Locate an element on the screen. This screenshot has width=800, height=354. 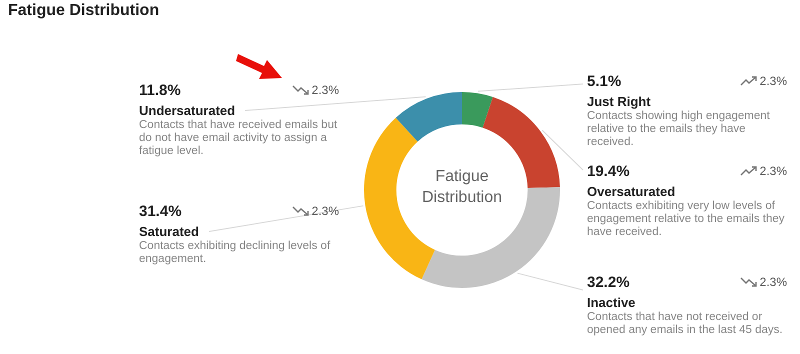
slice-label: Inactive is located at coordinates (611, 302).